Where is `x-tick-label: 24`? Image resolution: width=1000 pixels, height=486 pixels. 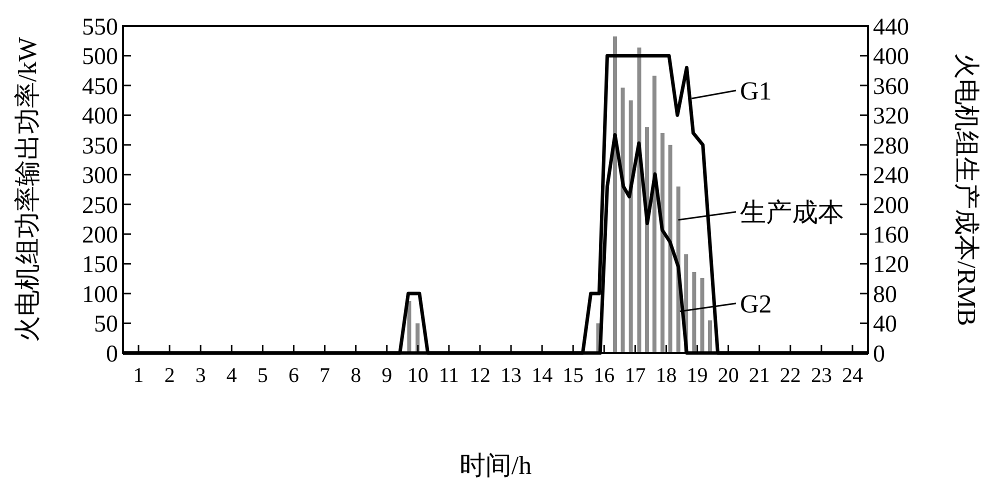
x-tick-label: 24 is located at coordinates (853, 375).